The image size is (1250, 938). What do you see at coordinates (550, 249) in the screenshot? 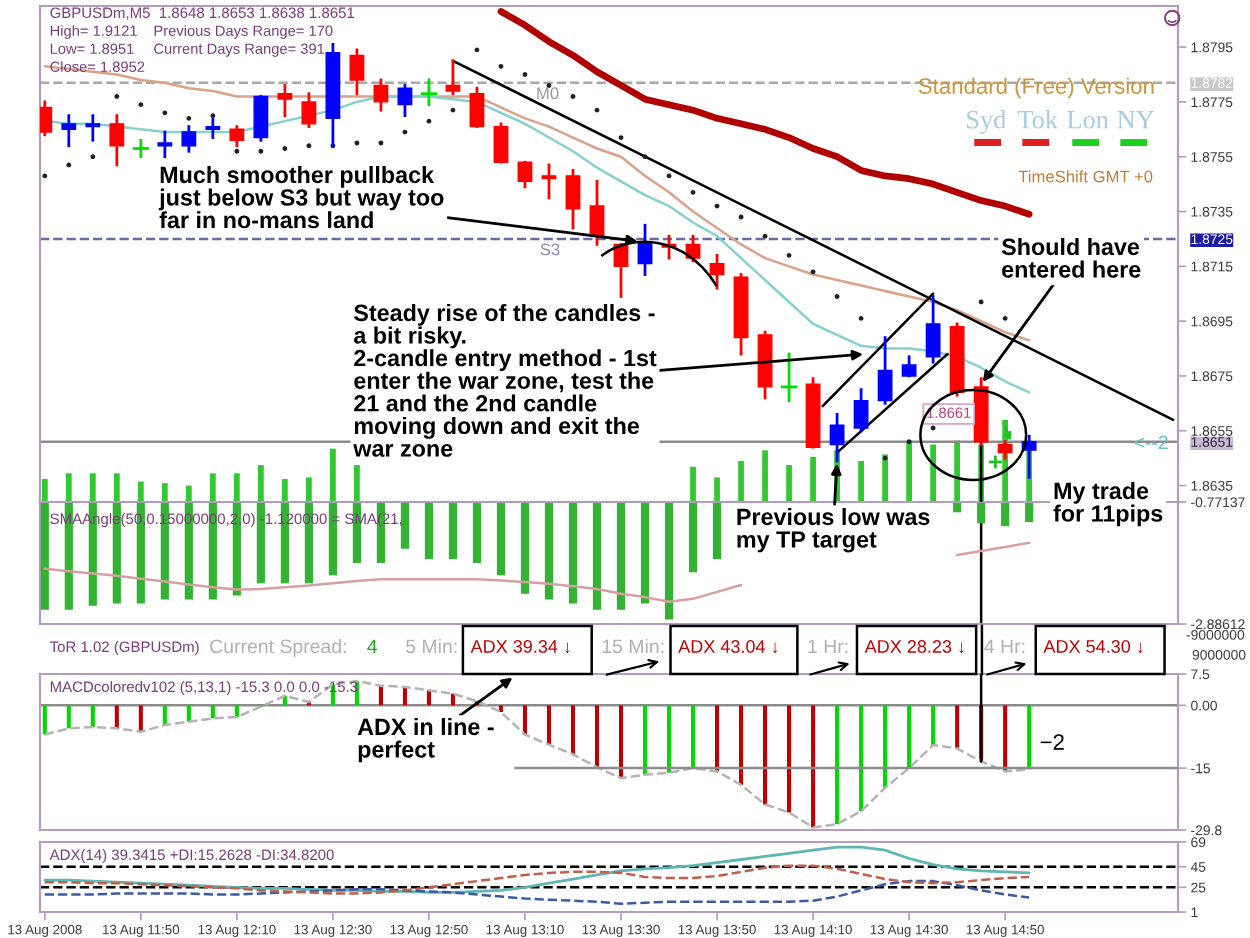
I see `ref-line-label: S3` at bounding box center [550, 249].